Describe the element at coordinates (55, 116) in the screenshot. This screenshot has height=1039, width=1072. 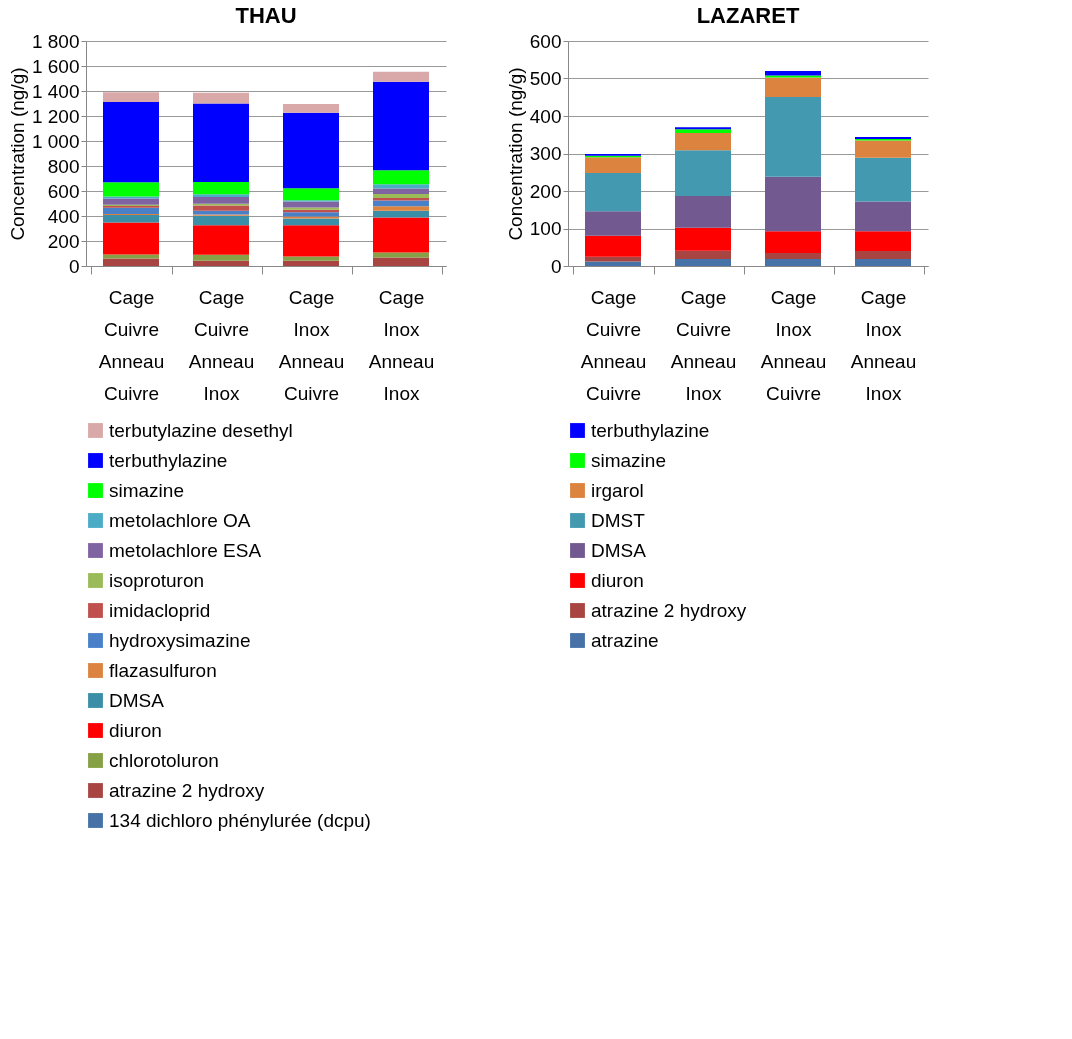
I see `y-tick-label: 1 200` at that location.